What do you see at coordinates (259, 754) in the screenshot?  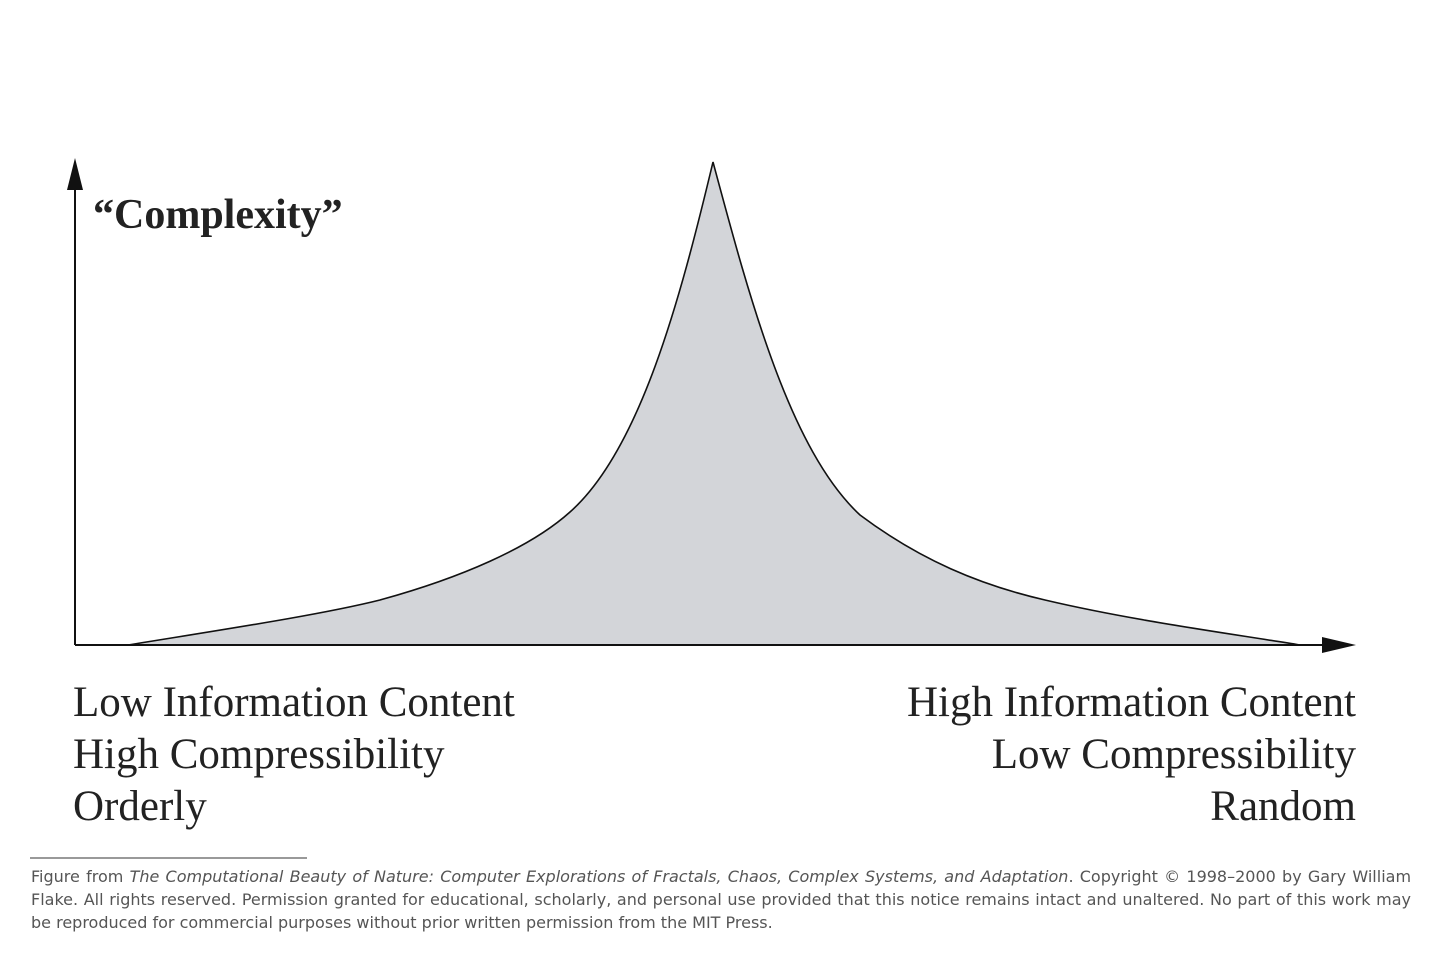 I see `left-label: High Compressibility` at bounding box center [259, 754].